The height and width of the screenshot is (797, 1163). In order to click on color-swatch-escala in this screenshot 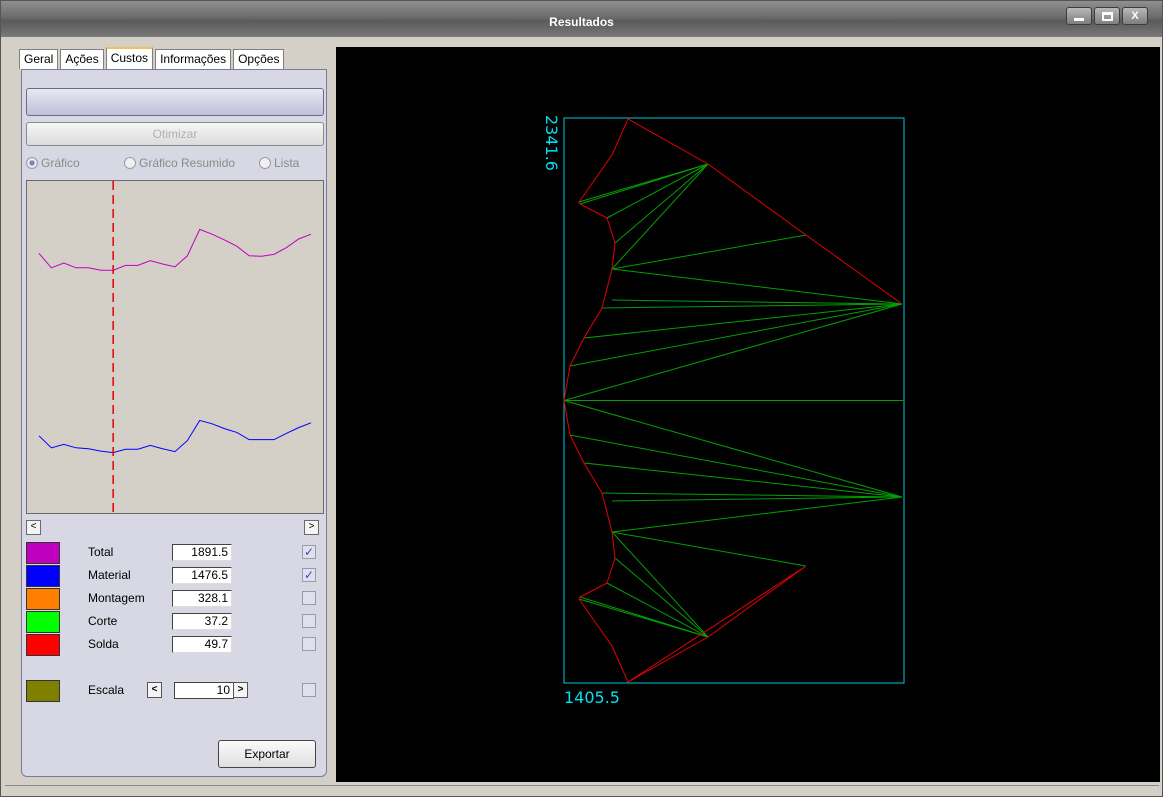, I will do `click(43, 691)`.